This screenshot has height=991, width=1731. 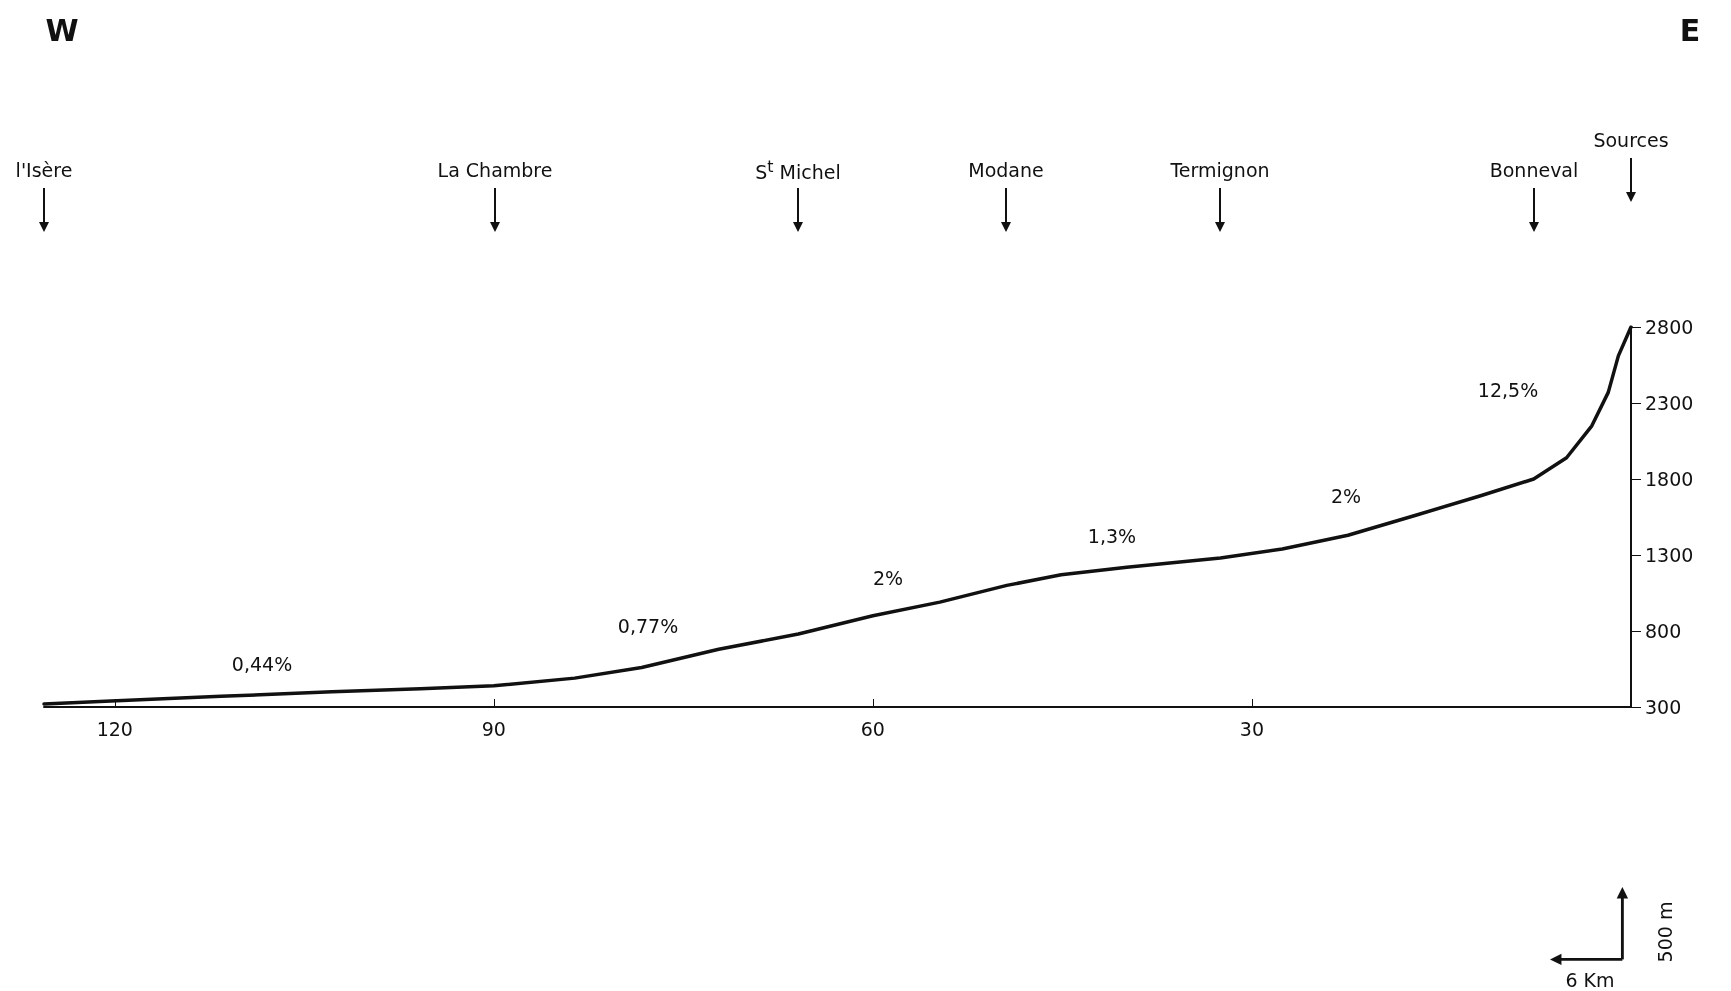 I want to click on y-tick-label: 300, so click(x=1663, y=707).